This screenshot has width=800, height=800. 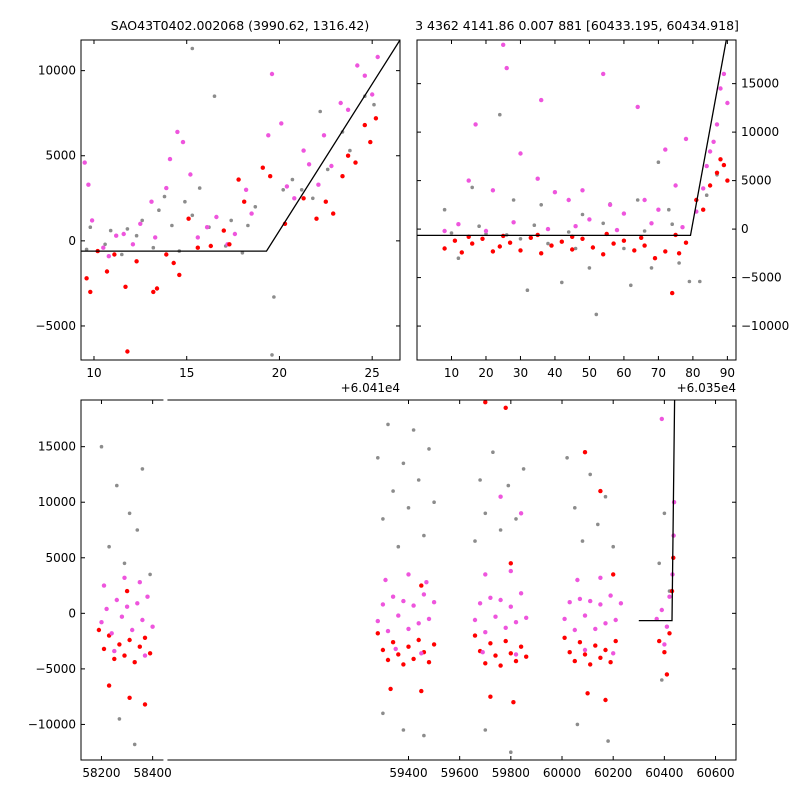 I want to click on x-tick-label: 60400, so click(x=664, y=773).